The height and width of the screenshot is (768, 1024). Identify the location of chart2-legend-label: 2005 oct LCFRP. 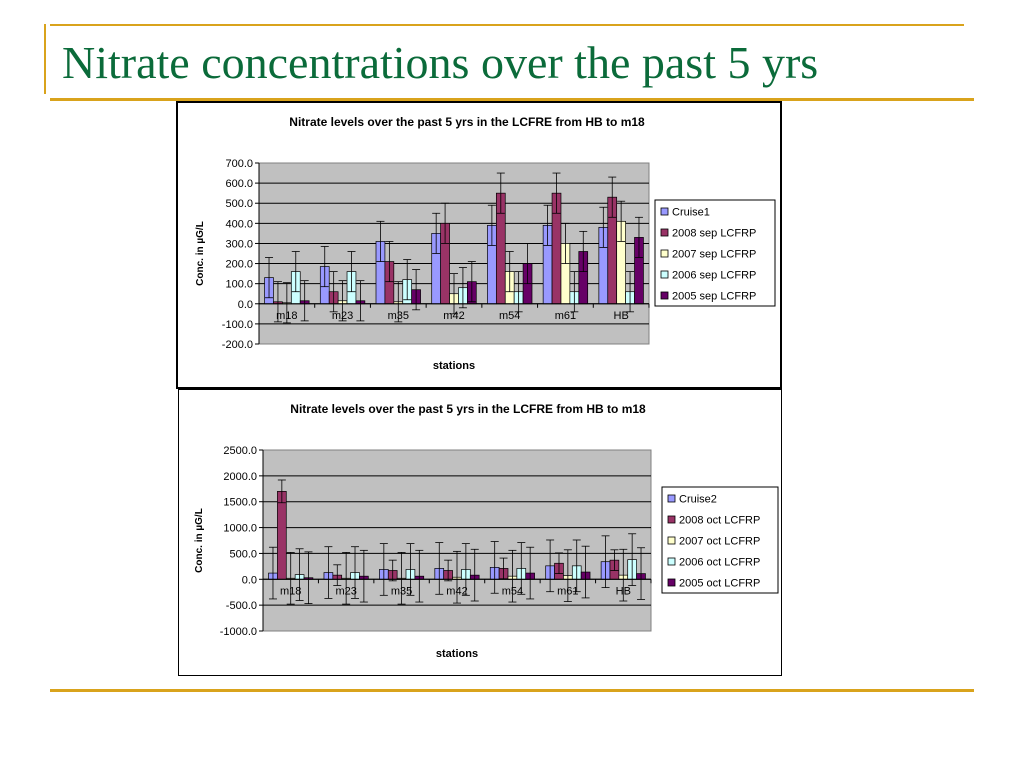
(719, 584).